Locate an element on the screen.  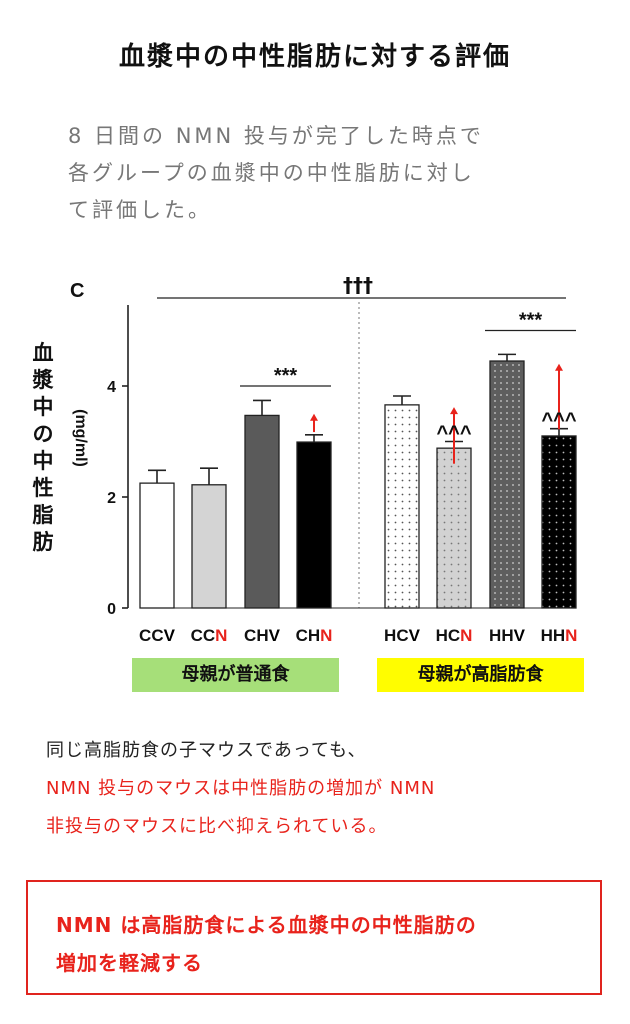
intro-line: て評価した。 is located at coordinates (140, 210).